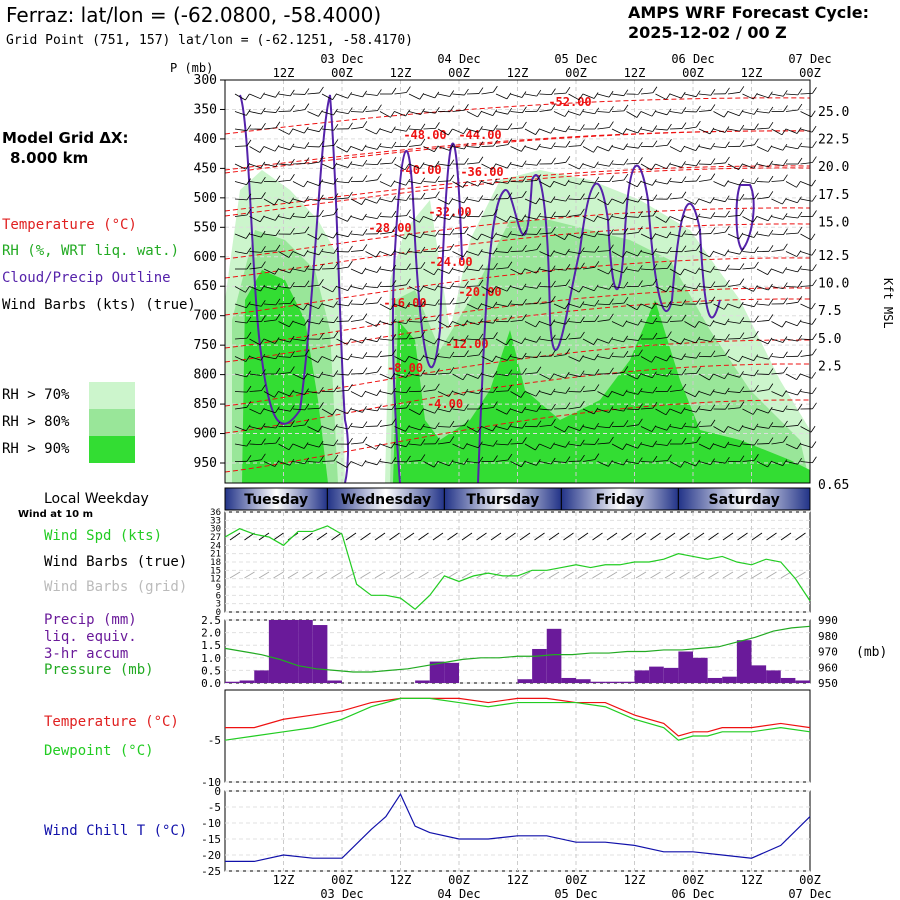  I want to click on top-date-label: 04 Dec, so click(458, 59).